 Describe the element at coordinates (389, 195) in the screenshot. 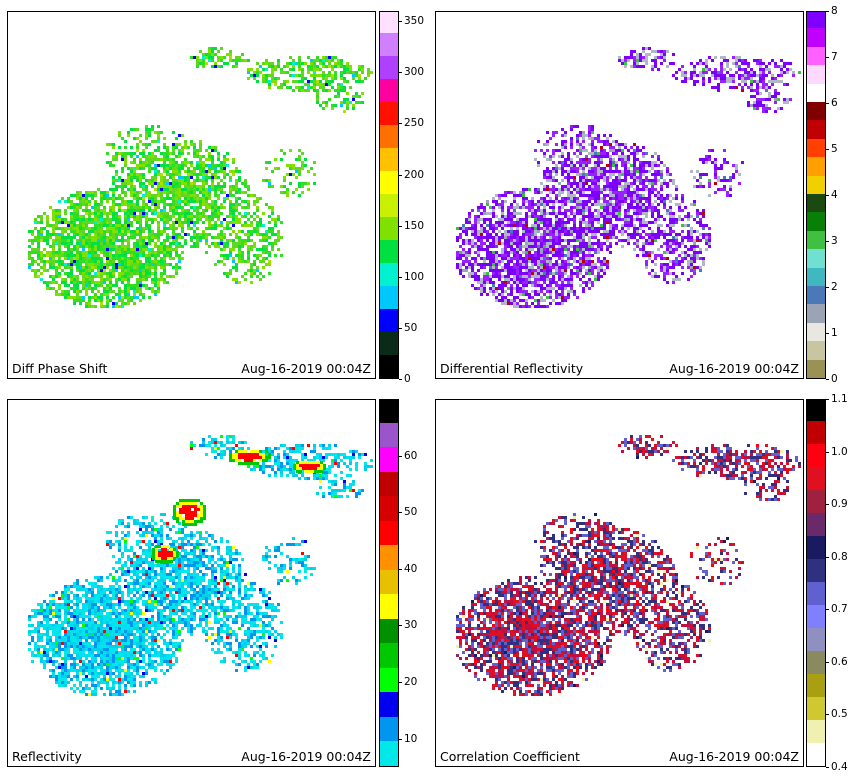

I see `colorbar-diff-phase-shift` at that location.